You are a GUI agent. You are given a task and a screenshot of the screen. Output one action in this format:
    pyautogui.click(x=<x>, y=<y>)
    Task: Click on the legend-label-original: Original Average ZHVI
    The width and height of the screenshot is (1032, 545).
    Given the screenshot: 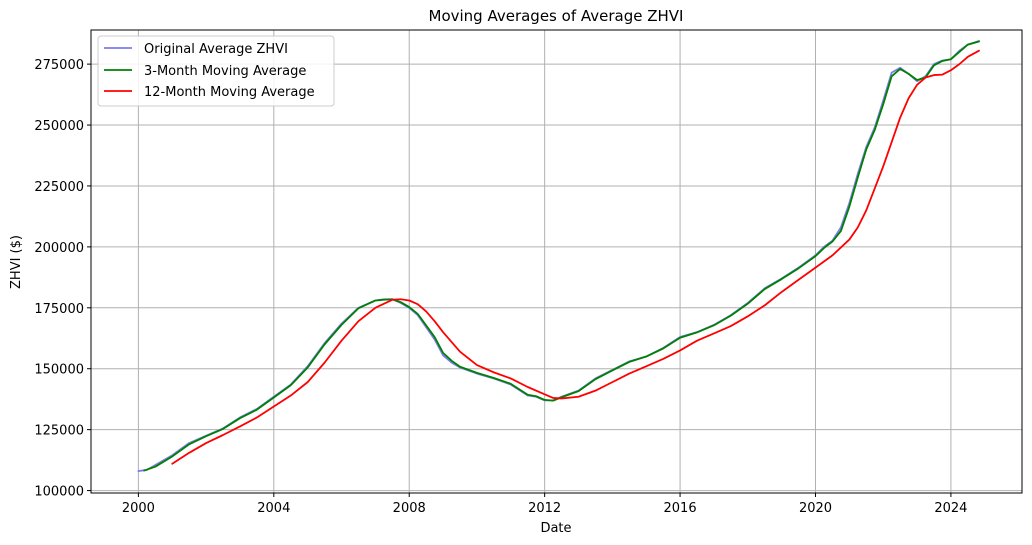 What is the action you would take?
    pyautogui.click(x=216, y=49)
    